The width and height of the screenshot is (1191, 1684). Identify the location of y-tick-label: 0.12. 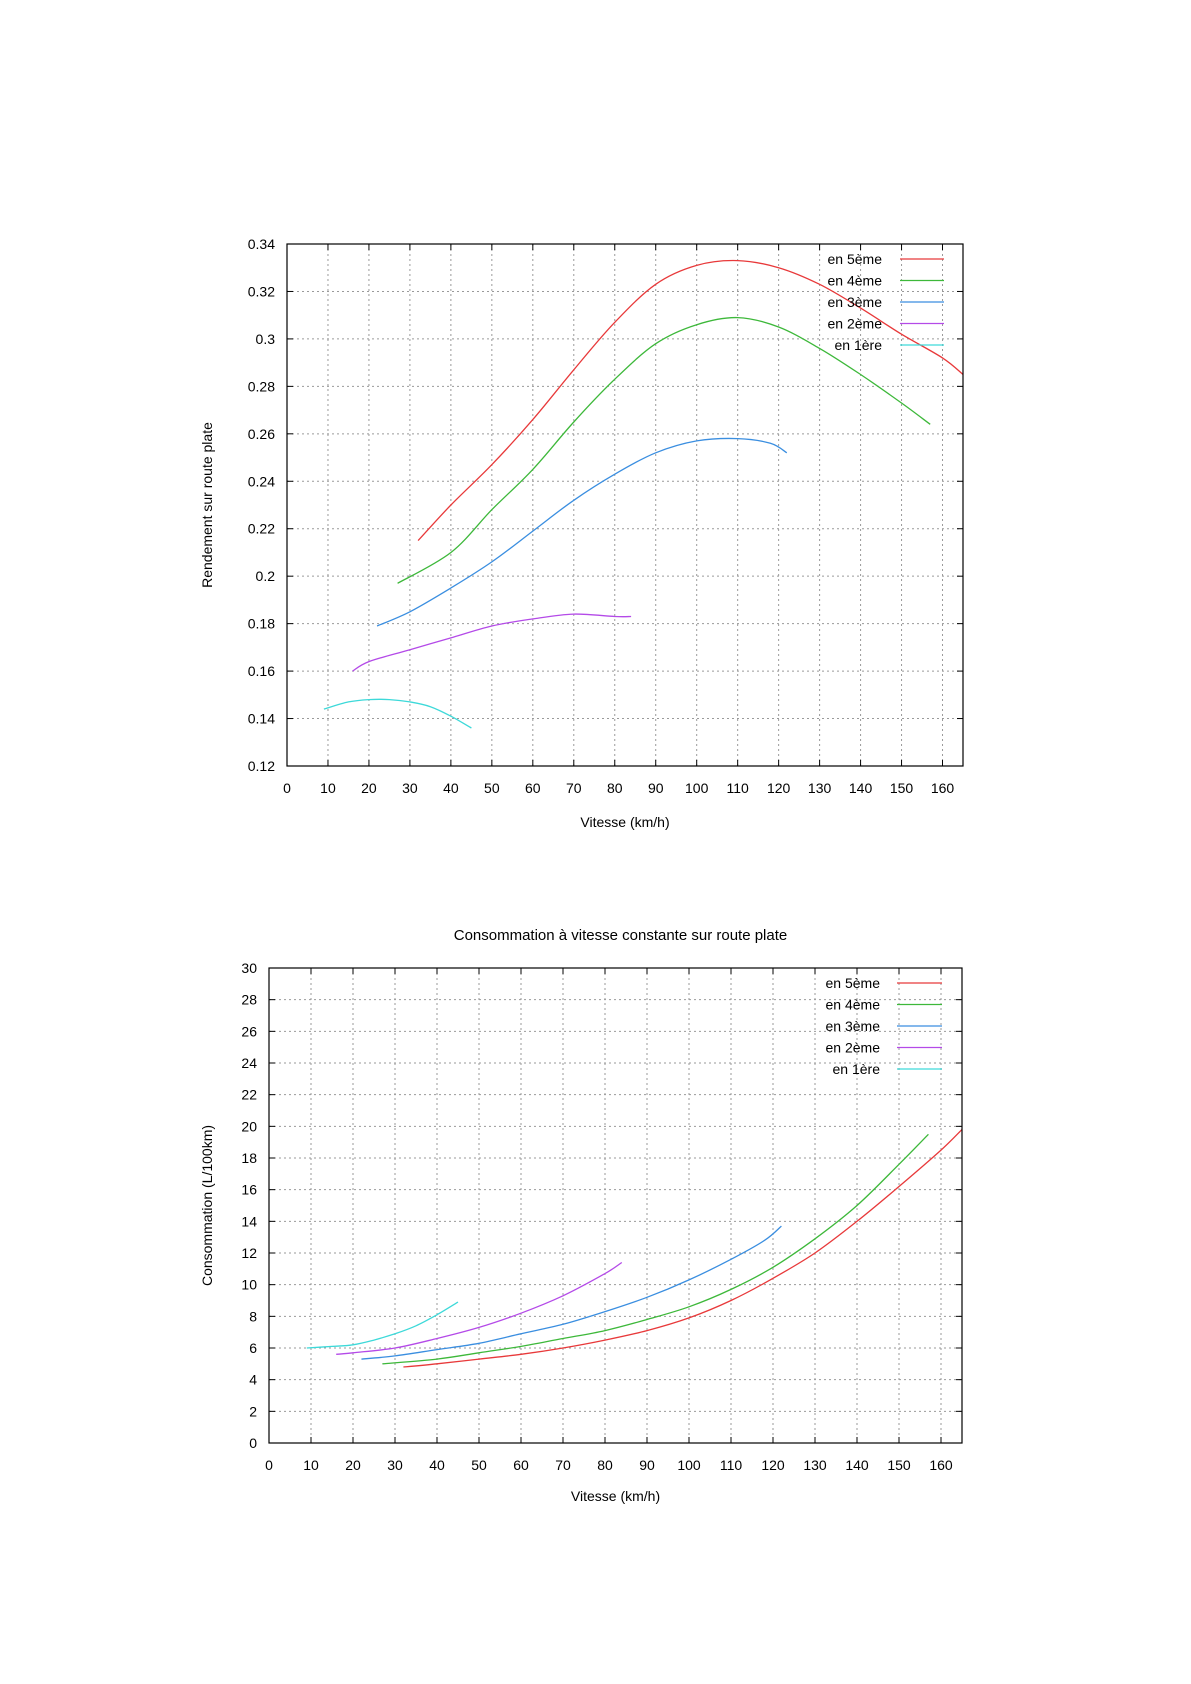
(261, 766).